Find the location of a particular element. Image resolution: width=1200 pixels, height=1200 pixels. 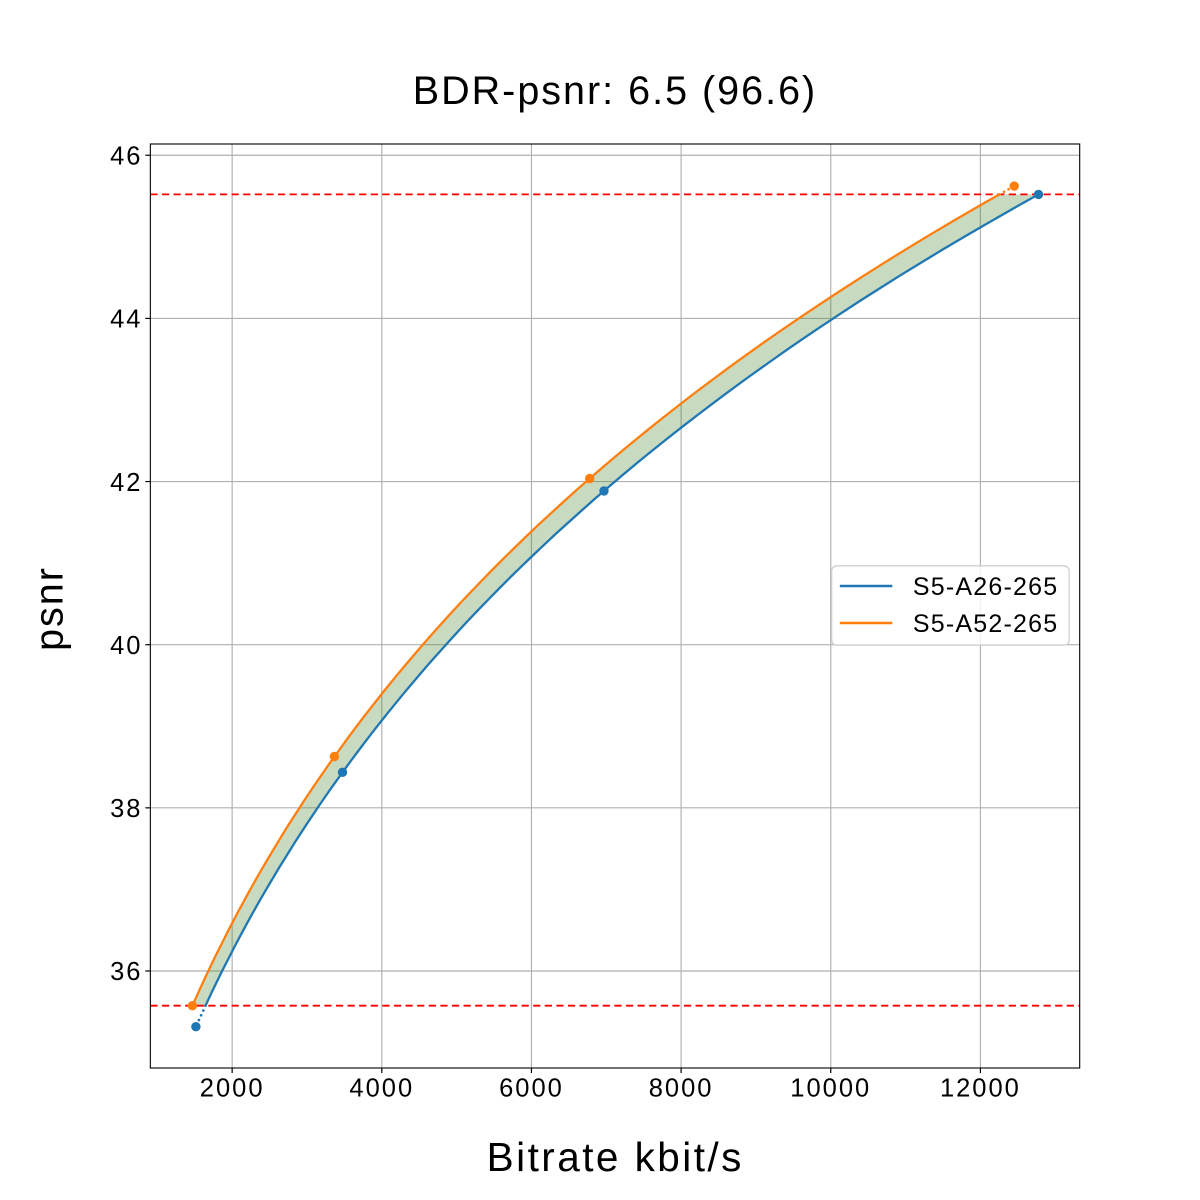

svg-text: Bitrate kbit/s is located at coordinates (615, 1157).